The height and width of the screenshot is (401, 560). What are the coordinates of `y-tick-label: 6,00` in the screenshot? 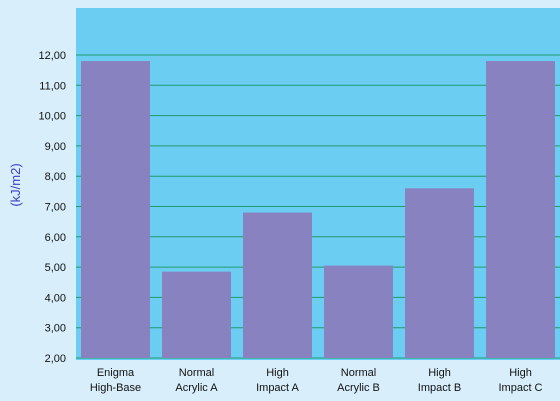 It's located at (55, 238).